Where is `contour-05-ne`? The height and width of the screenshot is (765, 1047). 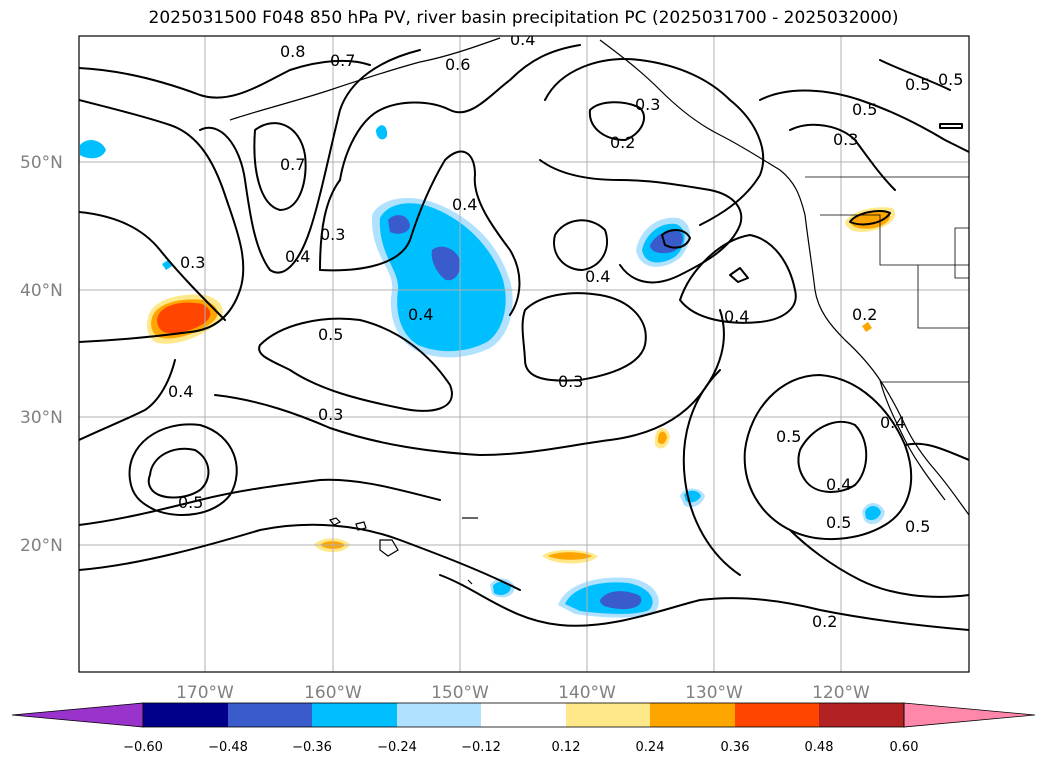
contour-05-ne is located at coordinates (864, 121).